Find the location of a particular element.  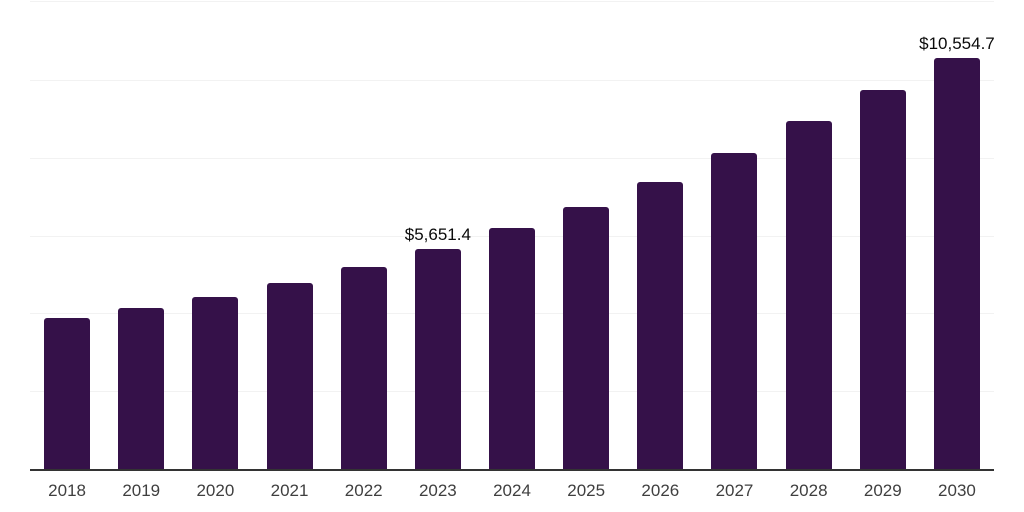

bar-2021 is located at coordinates (289, 375).